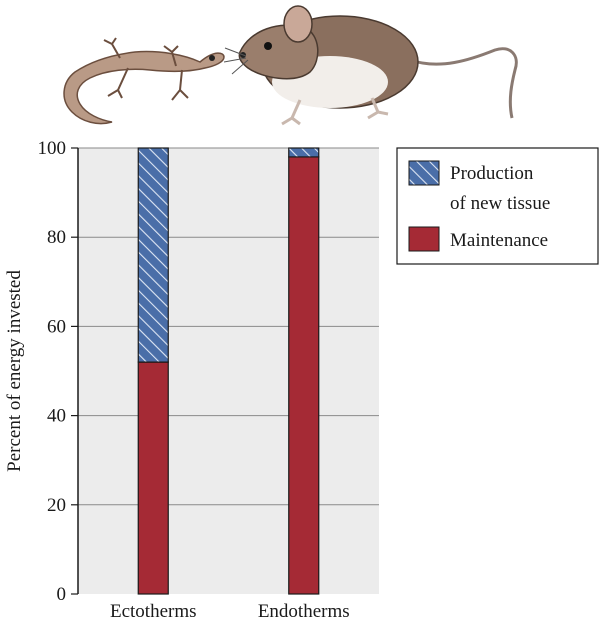 Image resolution: width=603 pixels, height=622 pixels. I want to click on salamander-illustration, so click(144, 81).